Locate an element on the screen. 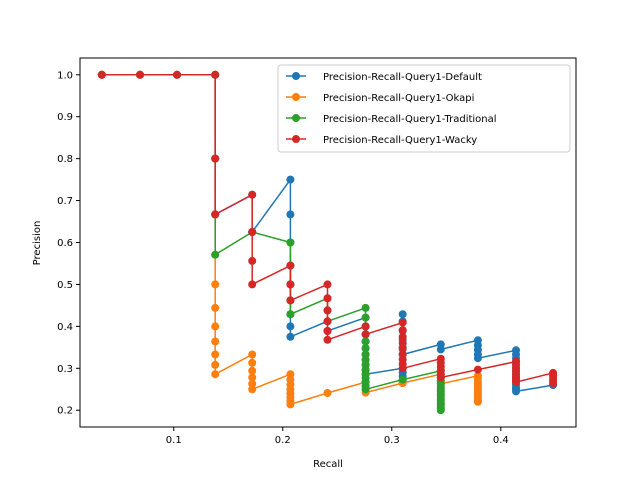 The width and height of the screenshot is (640, 480). x-axis-label: Recall is located at coordinates (328, 464).